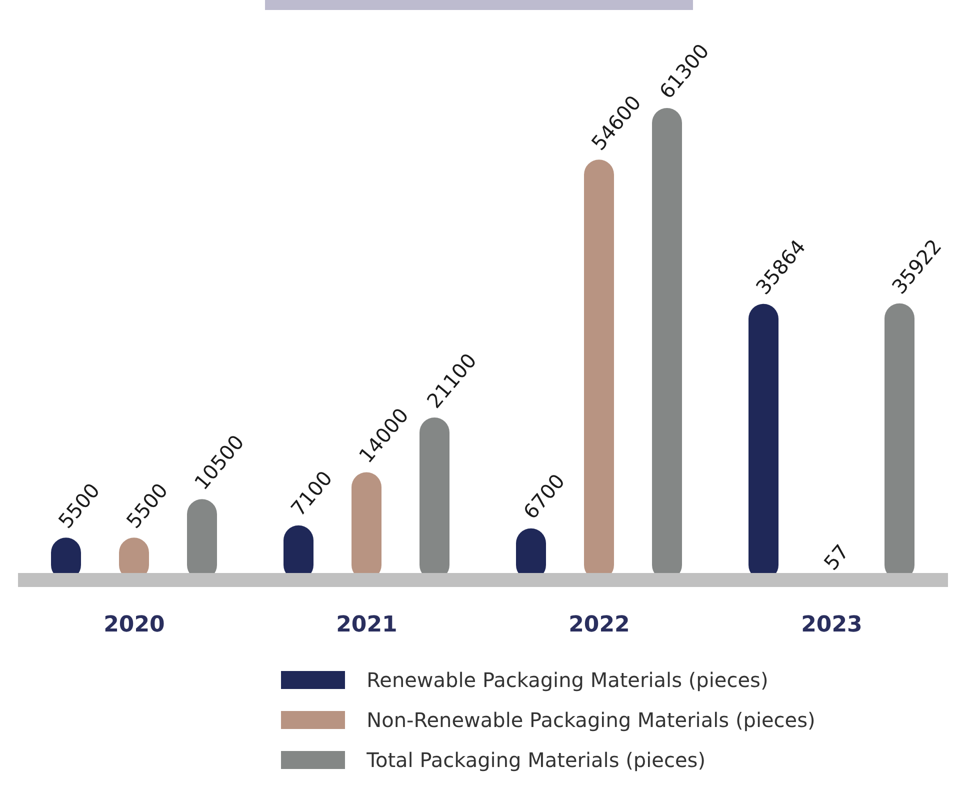  What do you see at coordinates (831, 625) in the screenshot?
I see `x-tick-label: 2023` at bounding box center [831, 625].